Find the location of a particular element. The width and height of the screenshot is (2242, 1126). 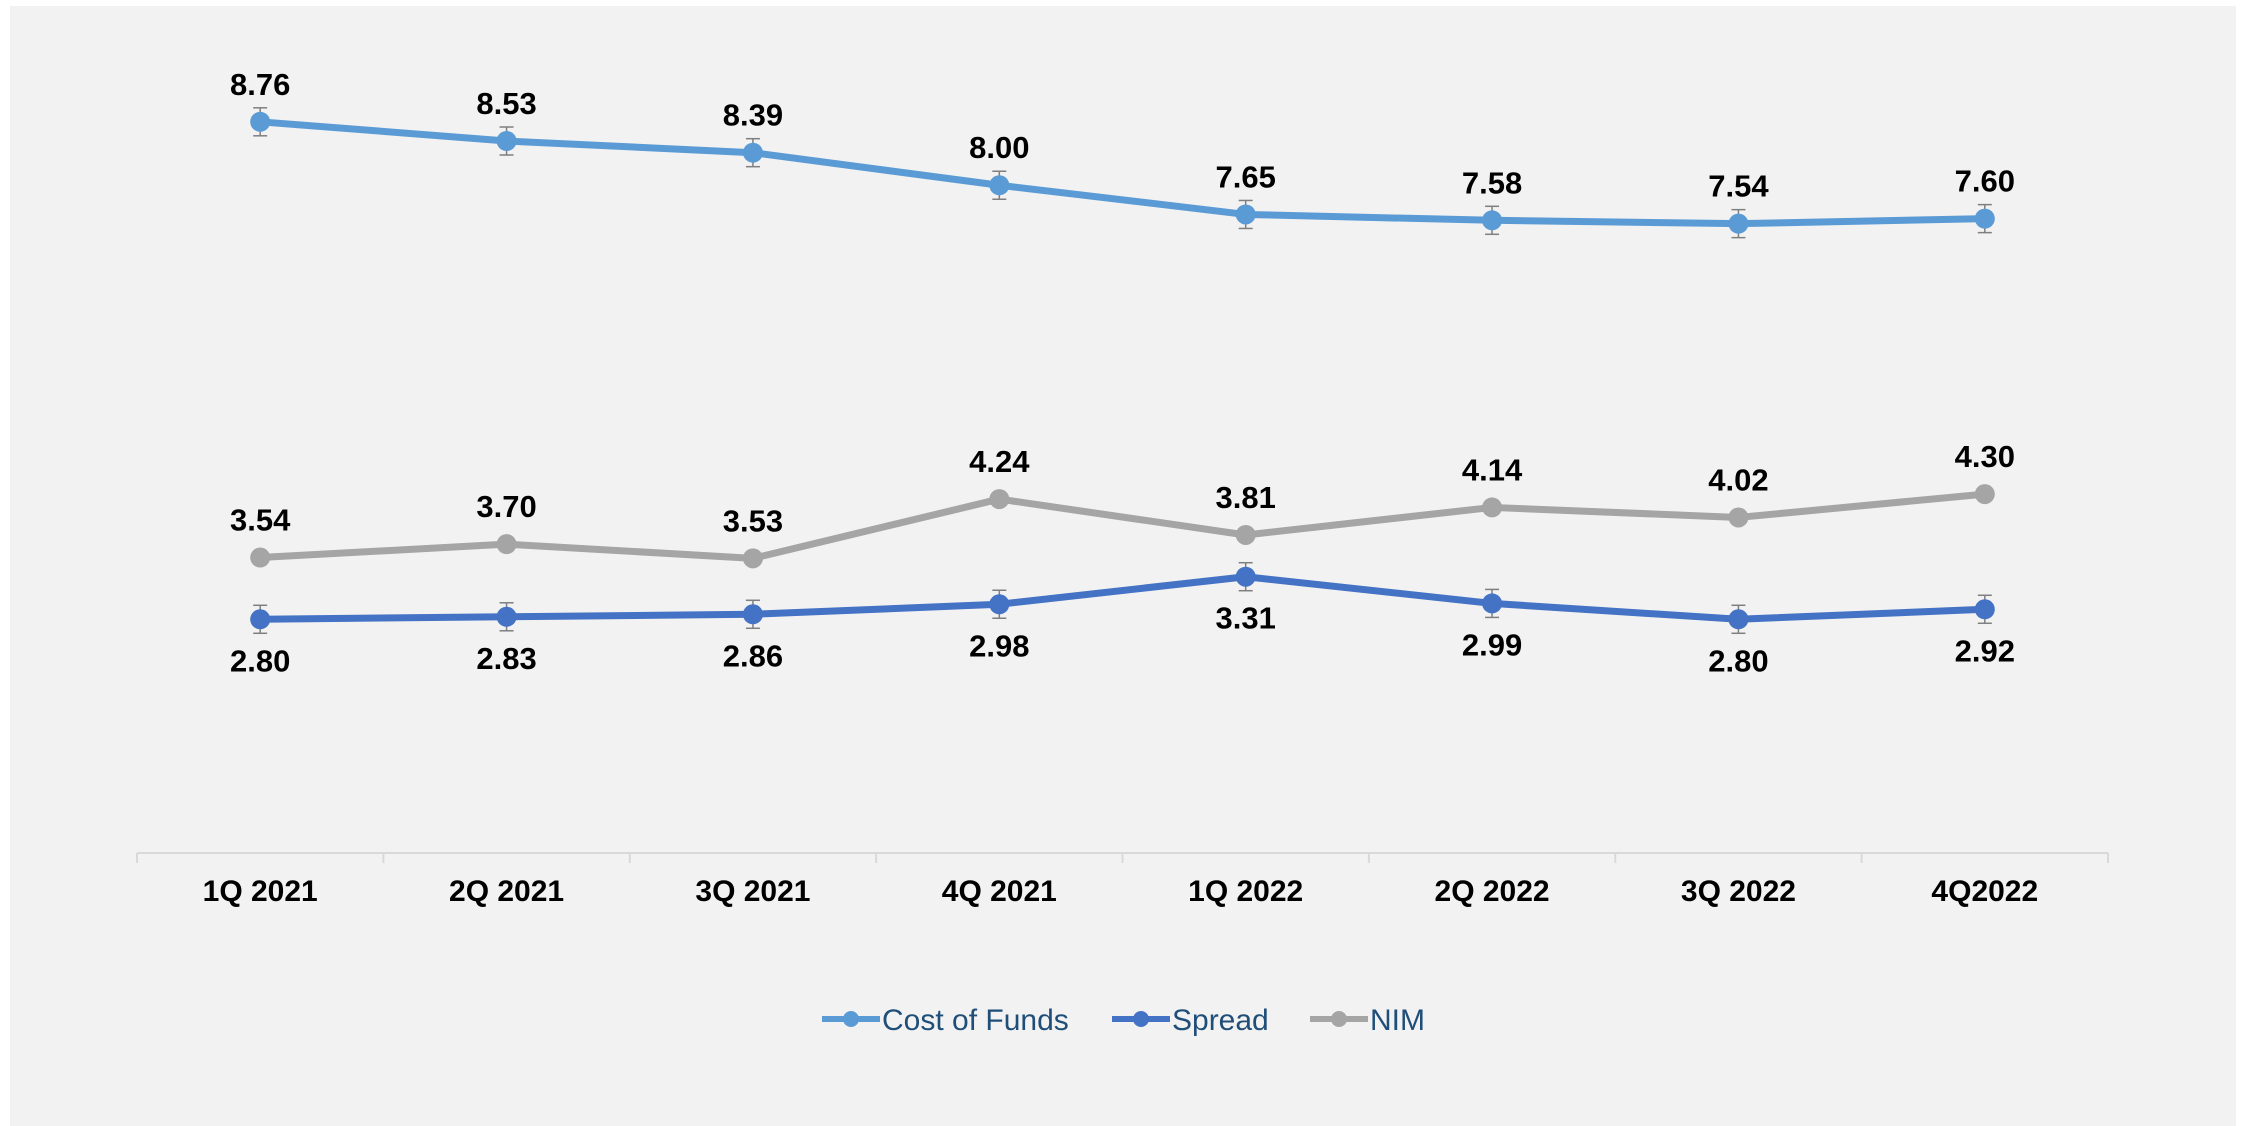

legend-item-nim: NIM is located at coordinates (1367, 1020).